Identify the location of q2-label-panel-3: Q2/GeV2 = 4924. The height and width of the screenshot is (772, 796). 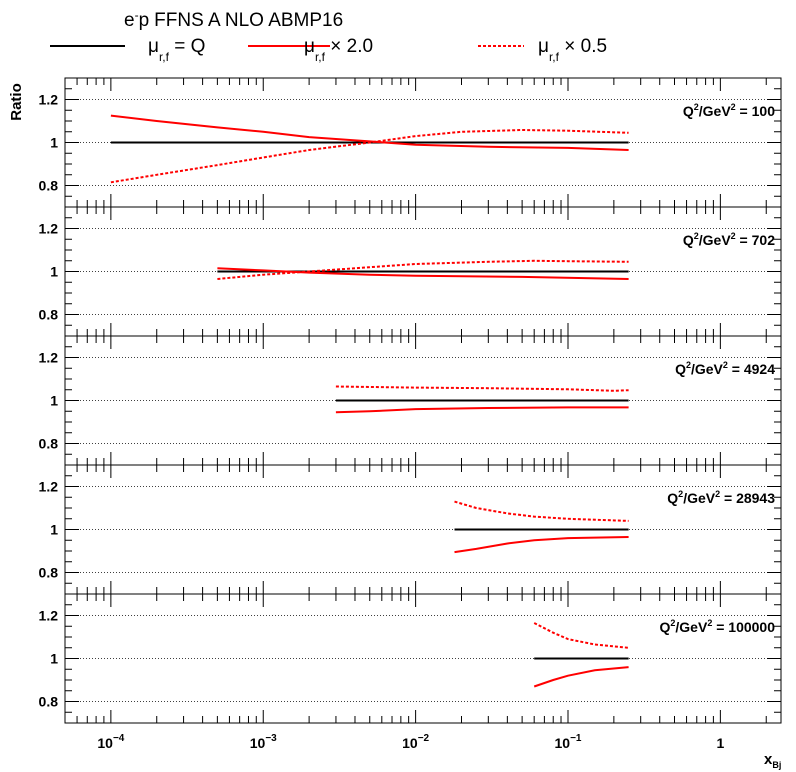
(725, 368).